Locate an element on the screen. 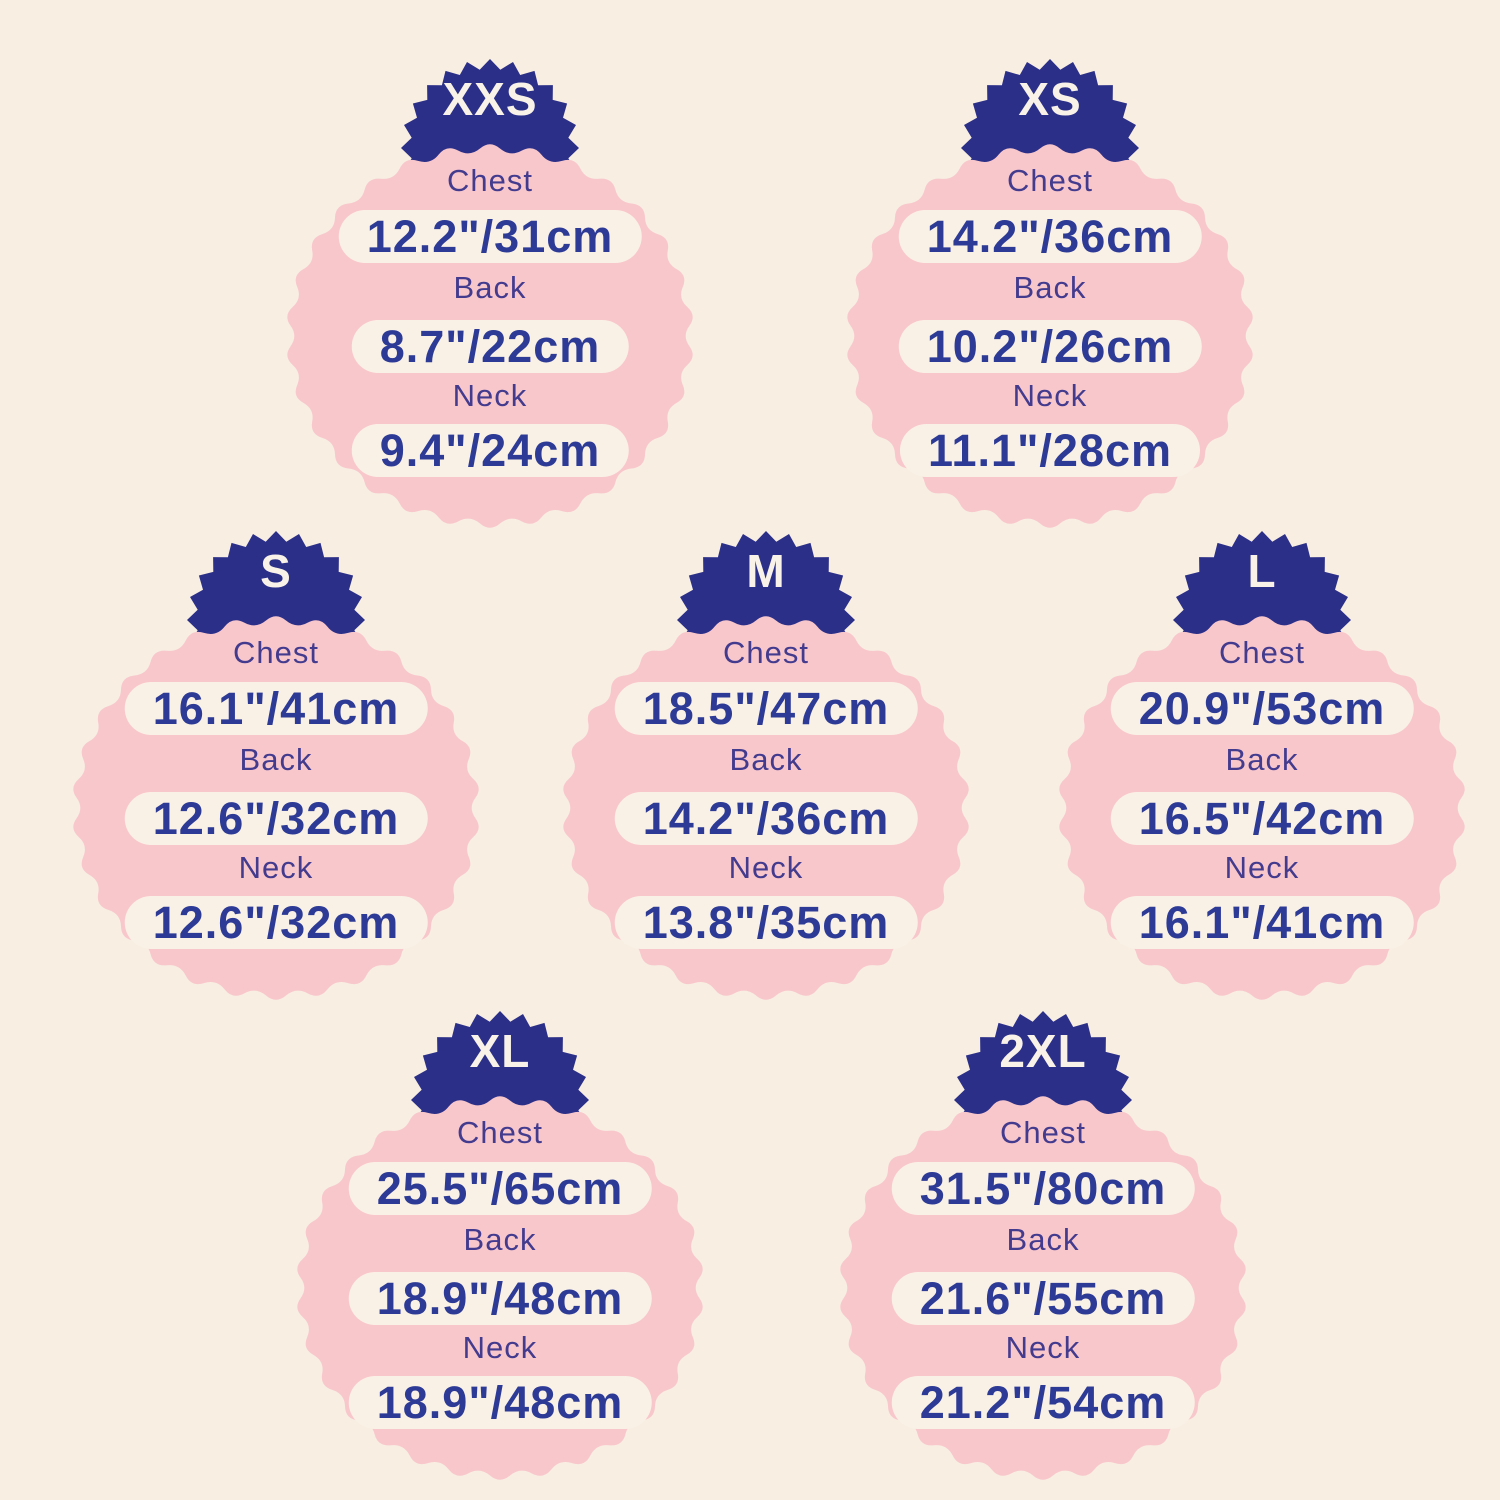 This screenshot has width=1500, height=1500. neck-value-pill: 9.4"/24cm is located at coordinates (490, 450).